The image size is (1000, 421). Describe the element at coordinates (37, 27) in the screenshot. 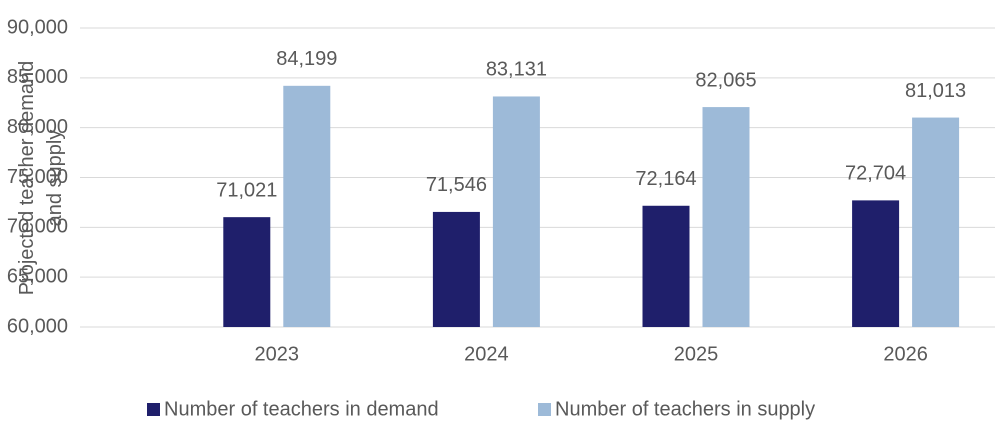

I see `y-tick-label: 90,000` at that location.